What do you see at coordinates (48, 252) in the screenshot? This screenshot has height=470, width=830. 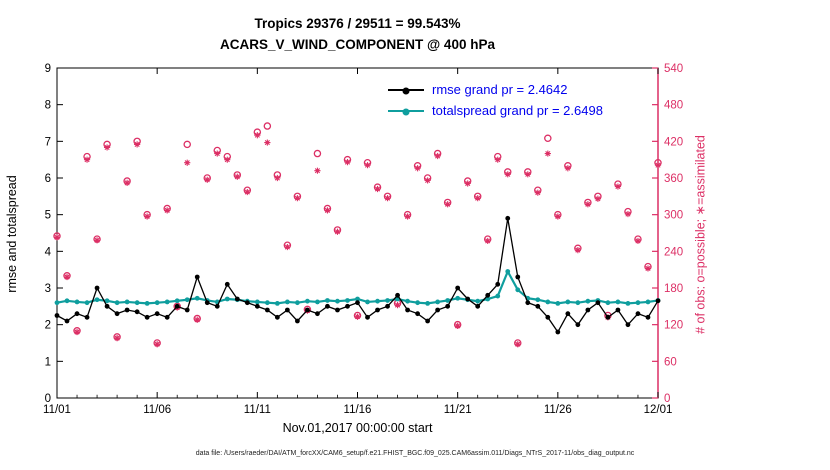 I see `svg-text: 4` at bounding box center [48, 252].